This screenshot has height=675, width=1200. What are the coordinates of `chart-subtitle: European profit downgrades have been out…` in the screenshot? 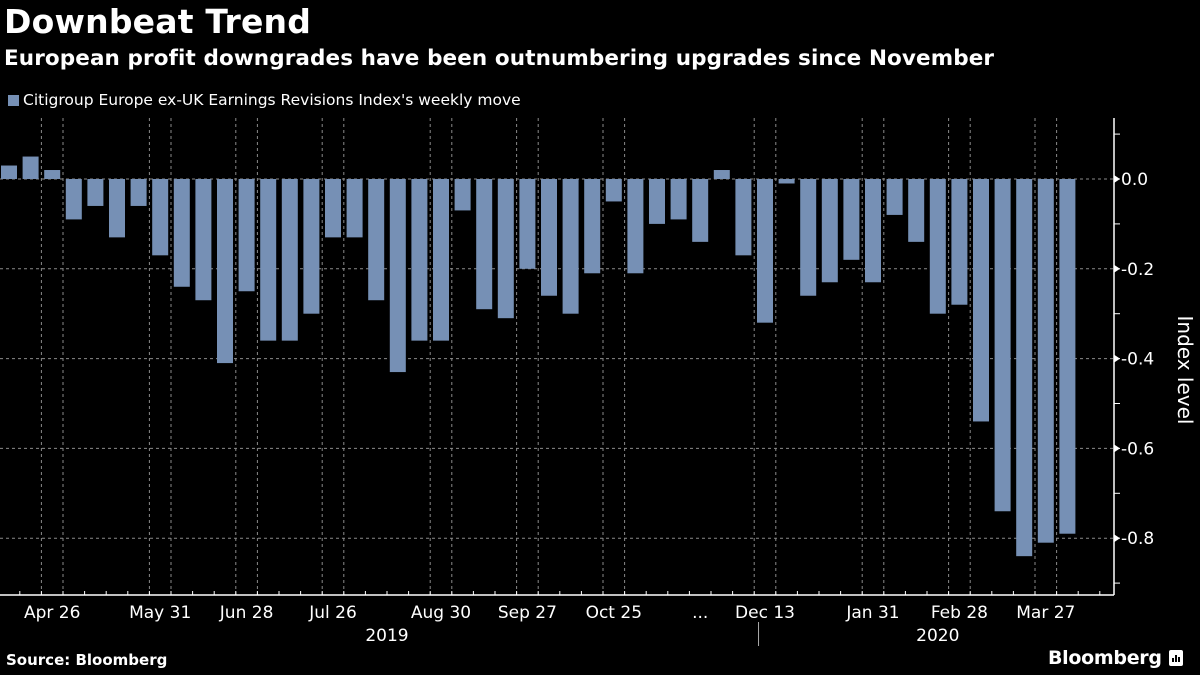 It's located at (499, 58).